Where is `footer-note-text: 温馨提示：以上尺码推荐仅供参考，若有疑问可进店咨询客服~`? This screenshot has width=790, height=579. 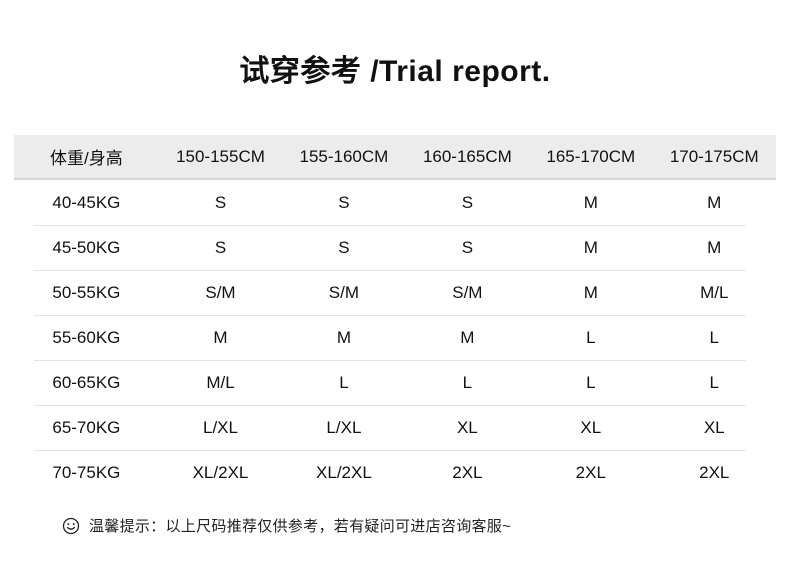
footer-note-text: 温馨提示：以上尺码推荐仅供参考，若有疑问可进店咨询客服~ is located at coordinates (300, 526).